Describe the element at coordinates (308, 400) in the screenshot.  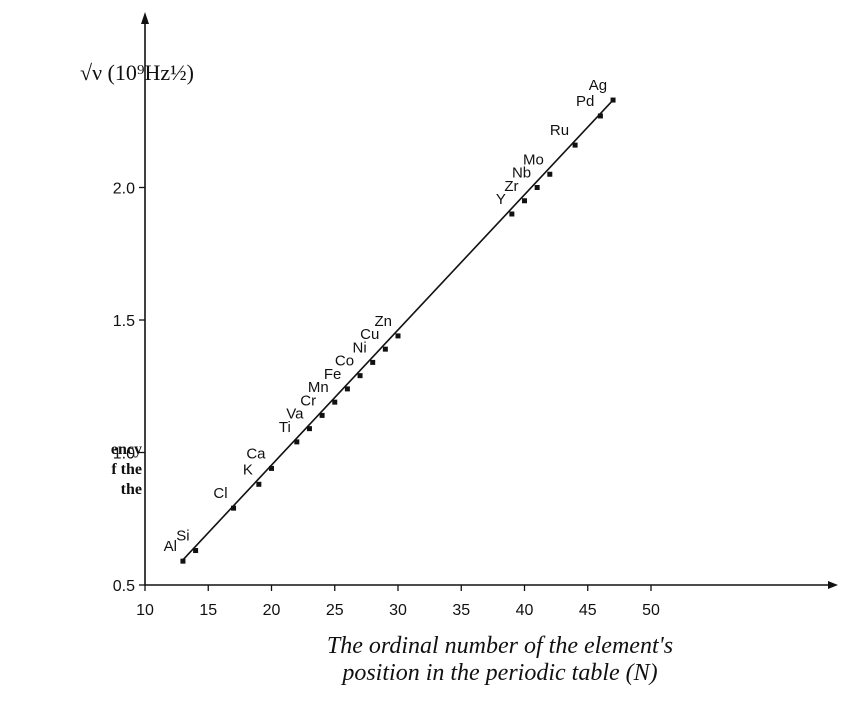
I see `data-label: Cr` at that location.